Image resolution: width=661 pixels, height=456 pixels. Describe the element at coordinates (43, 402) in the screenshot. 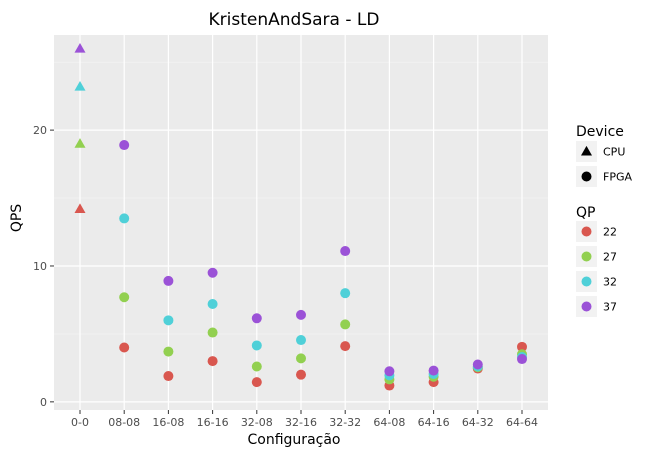

I see `y-tick-label: 0` at that location.